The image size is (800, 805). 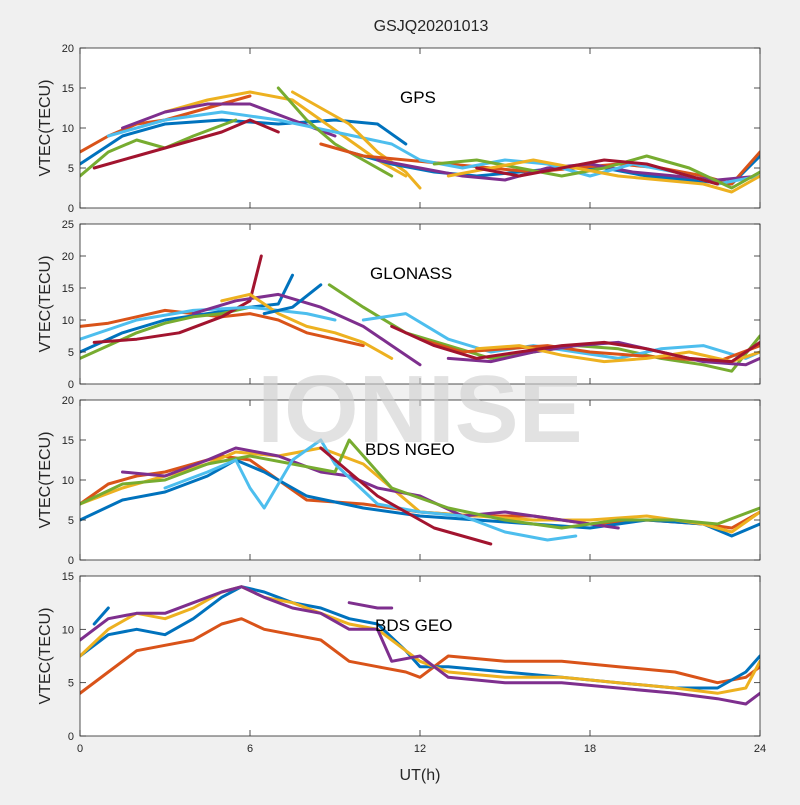 I want to click on figure-title: GSJQ20201013, so click(x=431, y=26).